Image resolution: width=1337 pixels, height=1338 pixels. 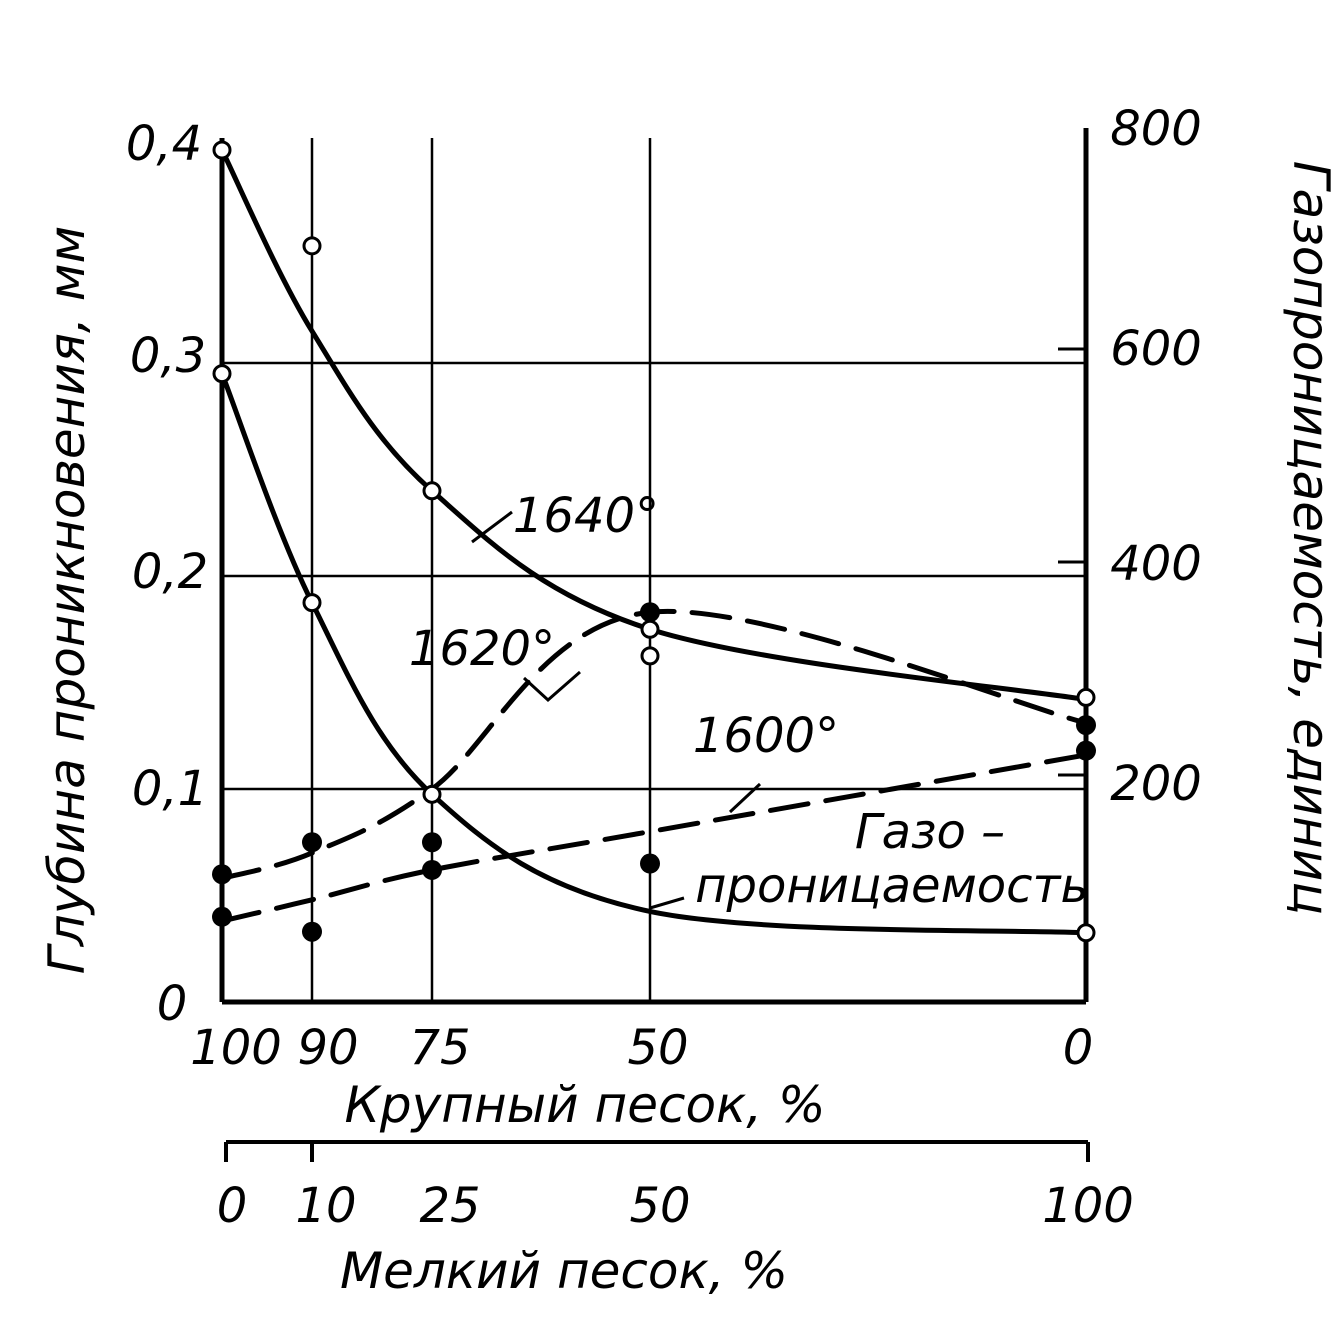 What do you see at coordinates (164, 144) in the screenshot?
I see `left-tick-label: 0,4` at bounding box center [164, 144].